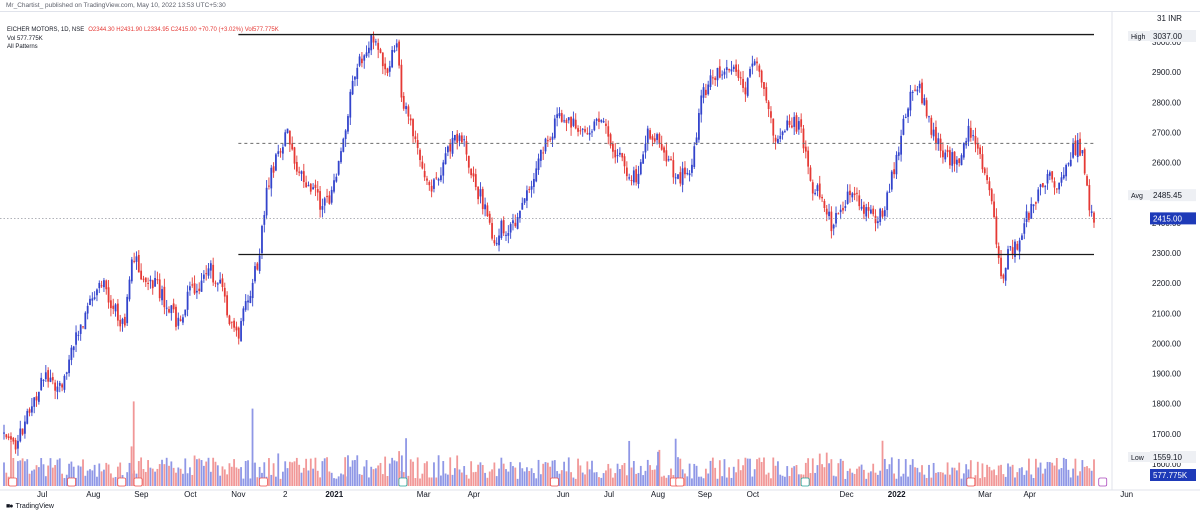 Image resolution: width=1200 pixels, height=513 pixels. I want to click on time-tick-label: 2021, so click(334, 494).